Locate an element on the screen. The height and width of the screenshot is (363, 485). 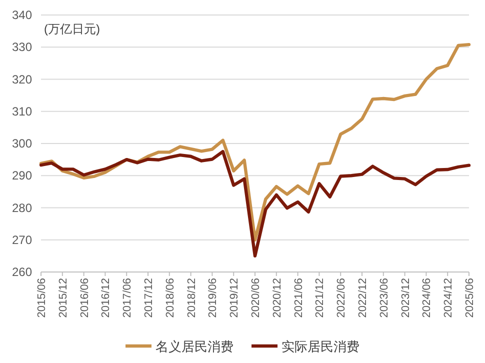
y-tick-label: 270 is located at coordinates (22, 239).